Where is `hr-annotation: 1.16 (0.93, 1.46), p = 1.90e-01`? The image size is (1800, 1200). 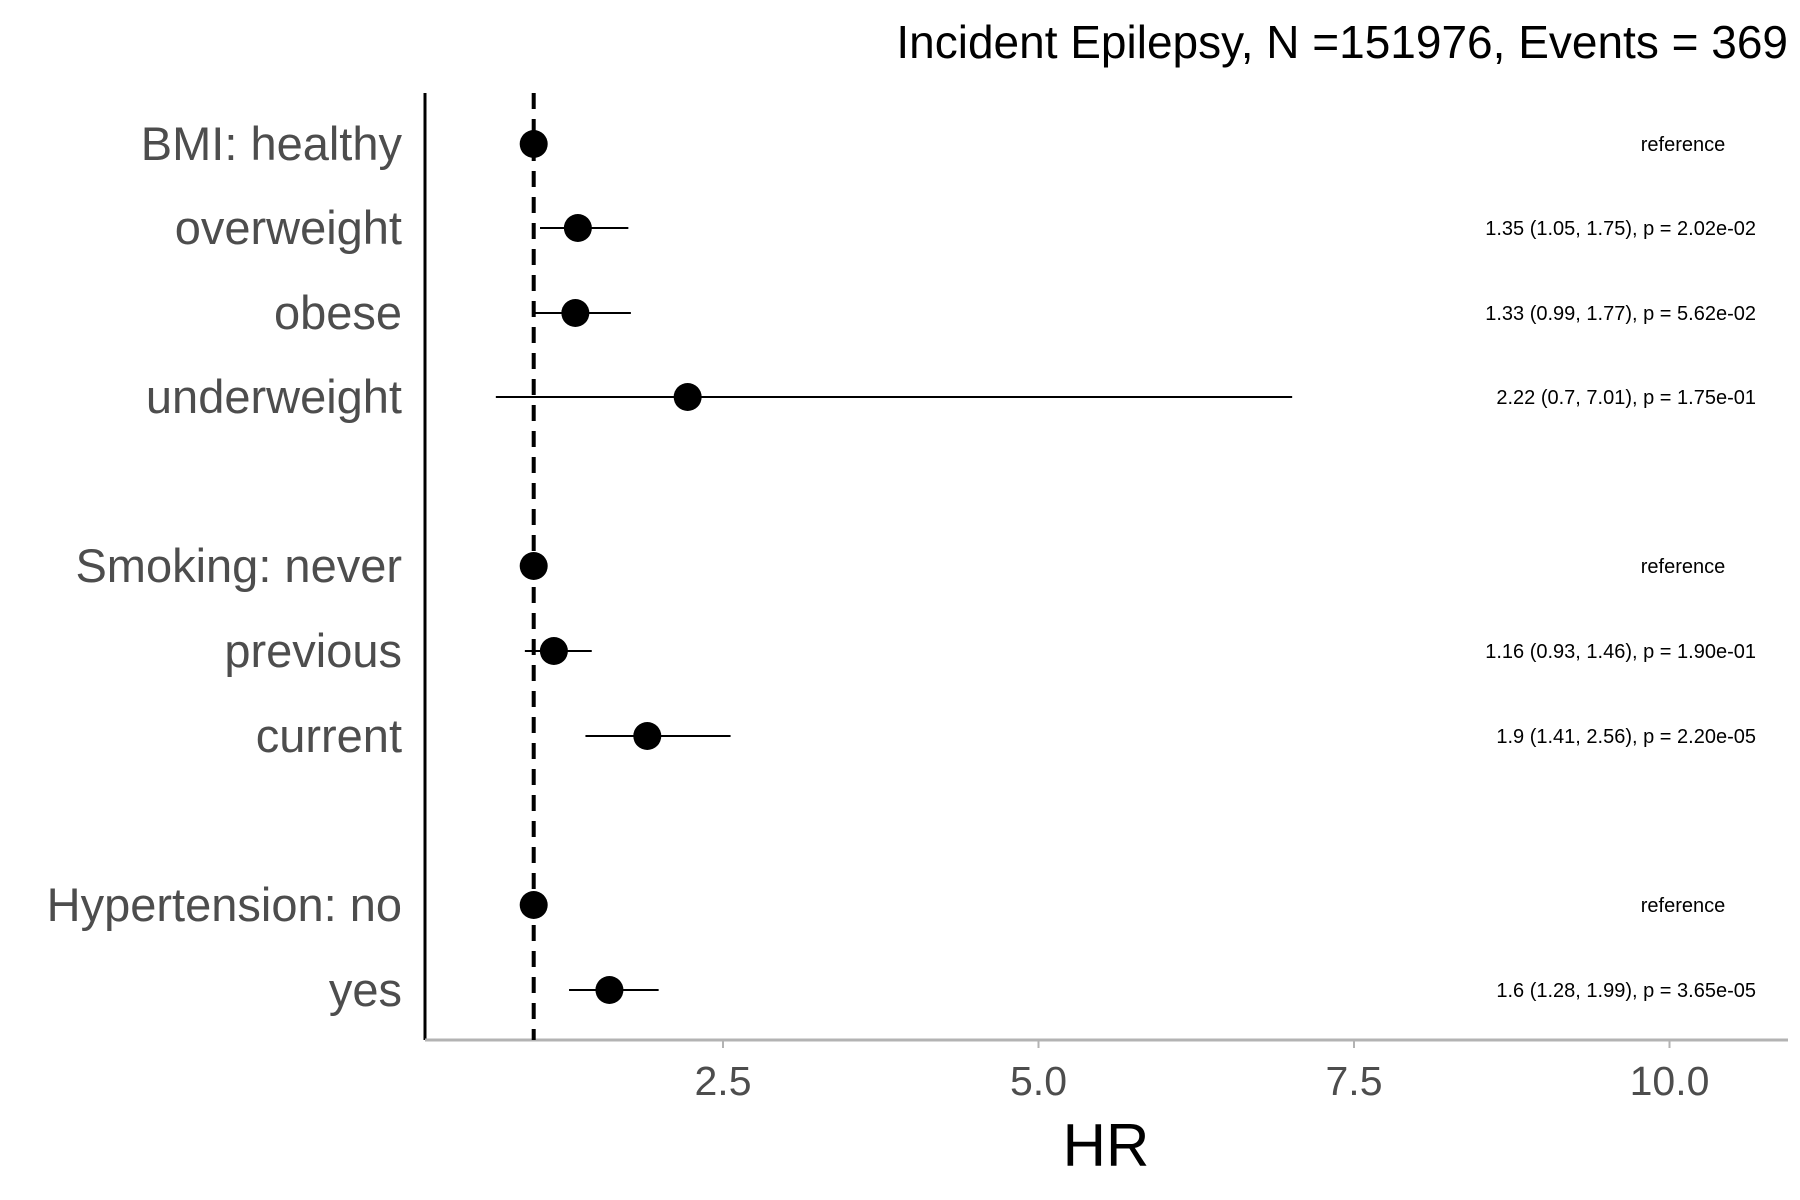
hr-annotation: 1.16 (0.93, 1.46), p = 1.90e-01 is located at coordinates (1620, 652).